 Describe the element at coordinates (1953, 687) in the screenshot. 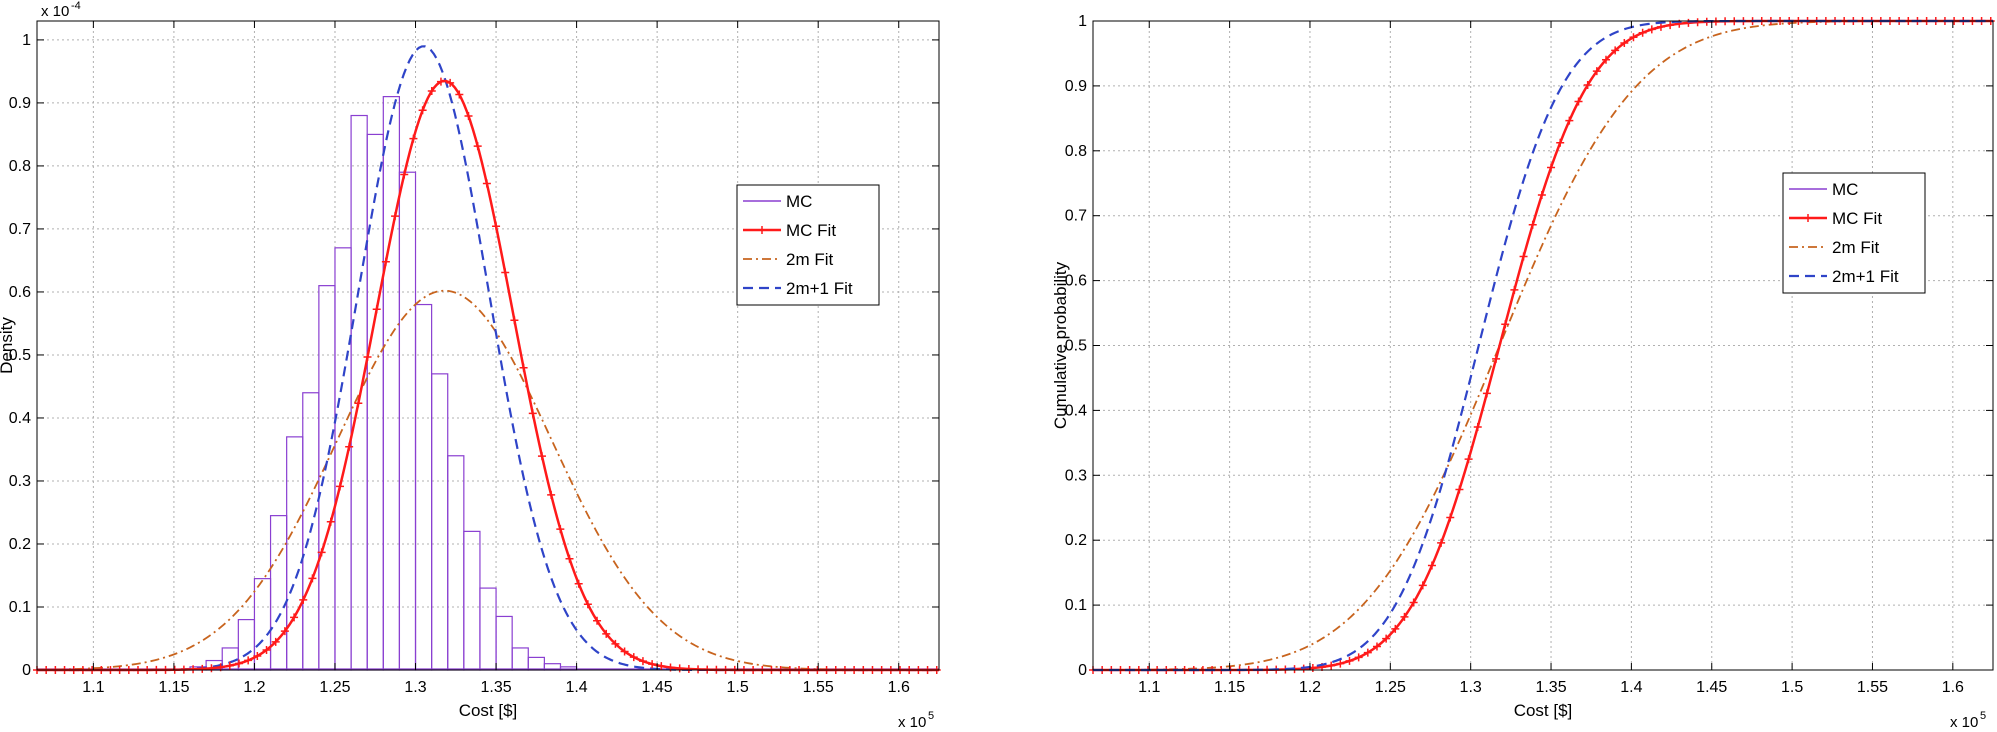

I see `x-tick-label: 1.6` at that location.